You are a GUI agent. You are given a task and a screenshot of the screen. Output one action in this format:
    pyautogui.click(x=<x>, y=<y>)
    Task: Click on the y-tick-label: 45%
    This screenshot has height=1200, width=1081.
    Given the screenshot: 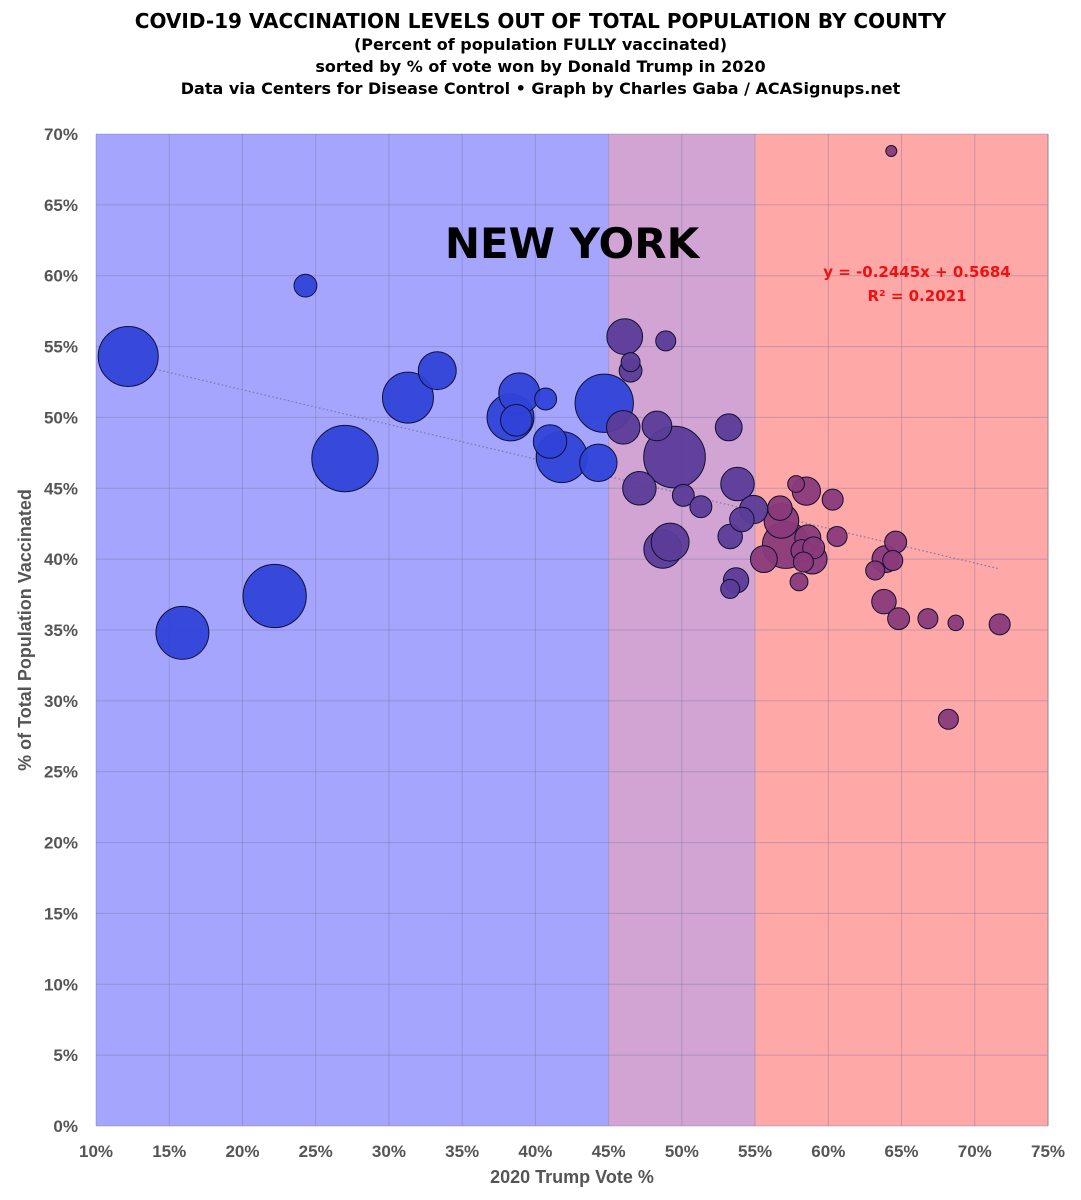 What is the action you would take?
    pyautogui.click(x=61, y=488)
    